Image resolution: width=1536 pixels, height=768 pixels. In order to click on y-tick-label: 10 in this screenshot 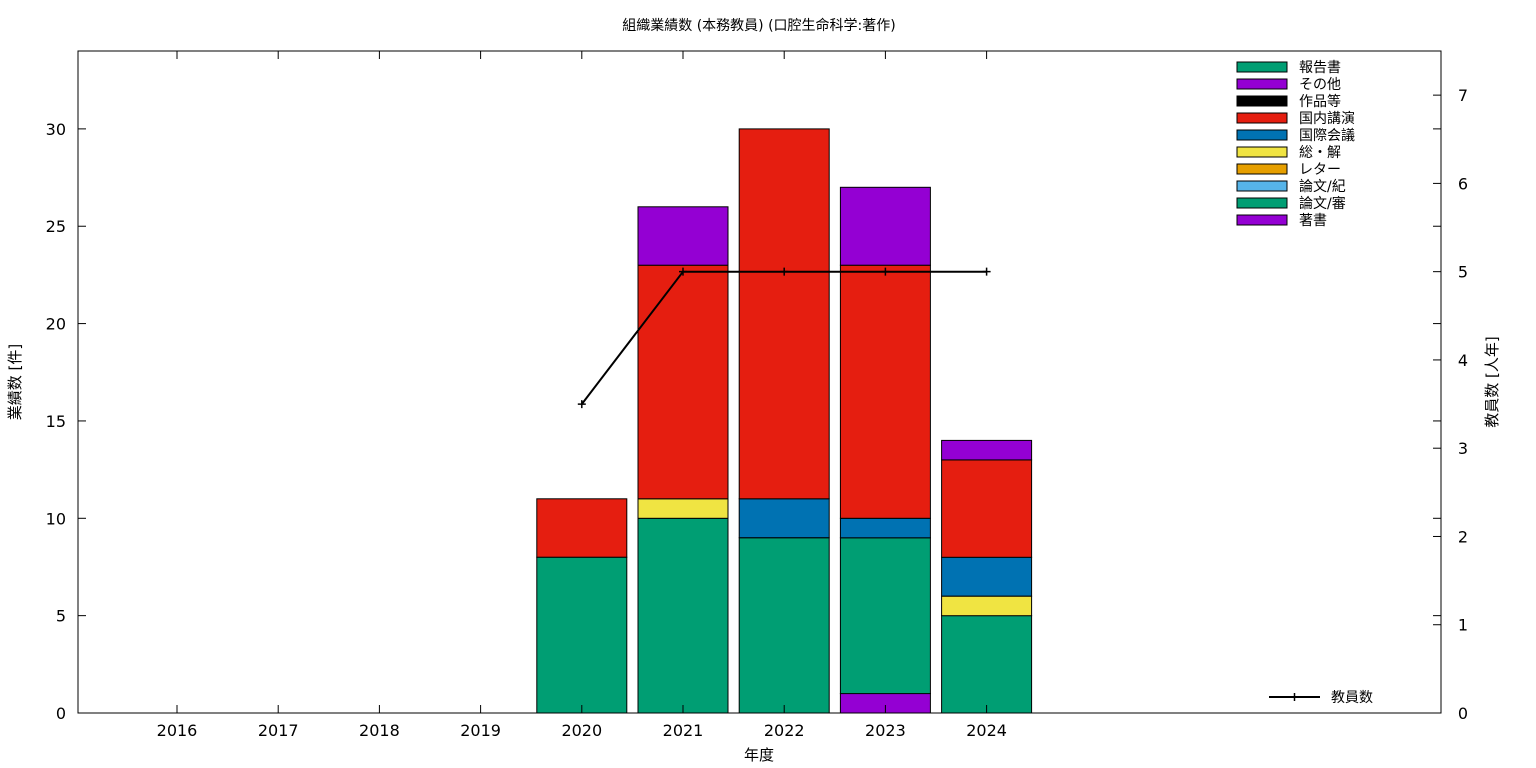, I will do `click(56, 518)`.